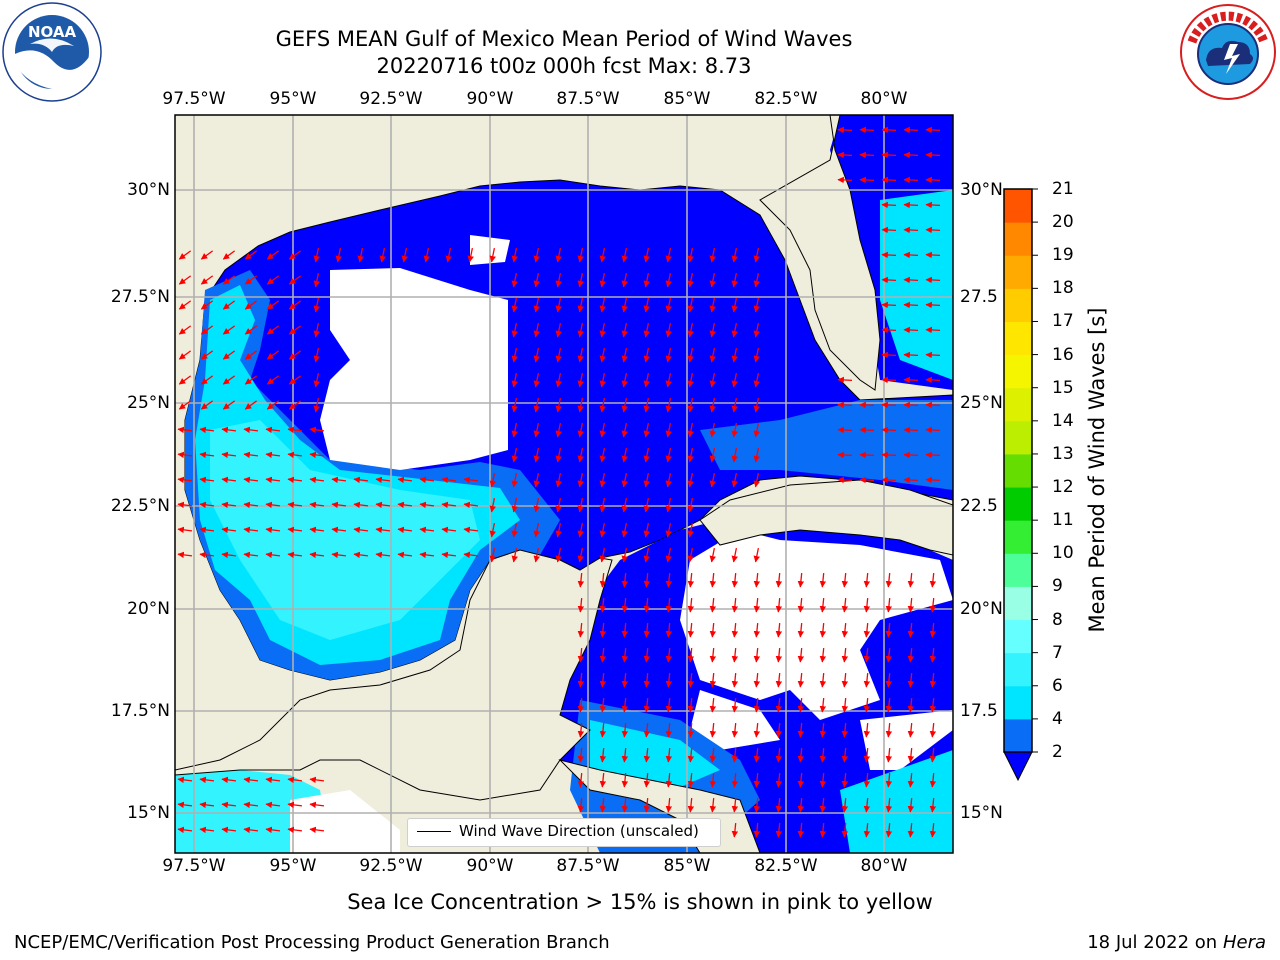 This screenshot has height=960, width=1280. Describe the element at coordinates (1097, 470) in the screenshot. I see `colorbar-label: Mean Period of Wind Waves [s]` at that location.